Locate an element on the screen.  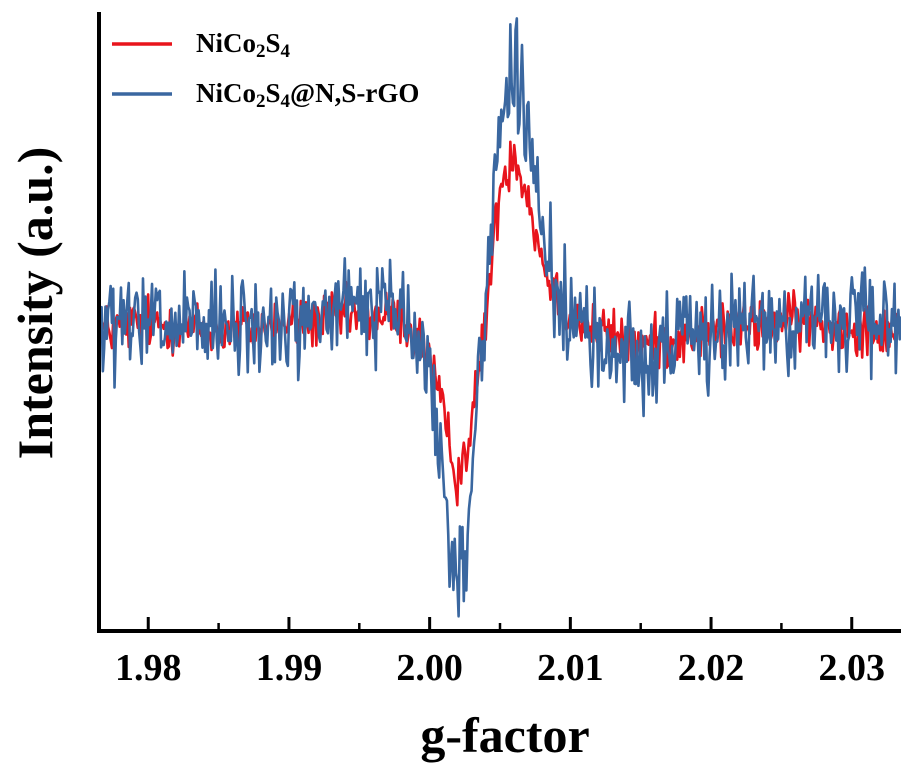
legend: NiCo2S4 NiCo2S4@N,S-rGO is located at coordinates (265, 70).